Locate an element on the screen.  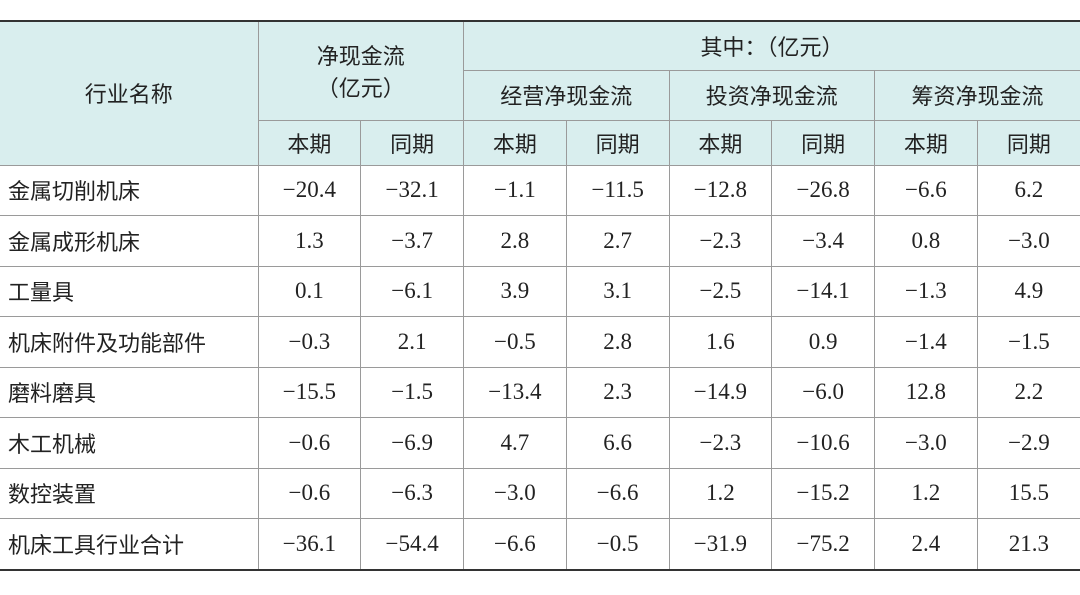
value-cell: −15.5 is located at coordinates (309, 392).